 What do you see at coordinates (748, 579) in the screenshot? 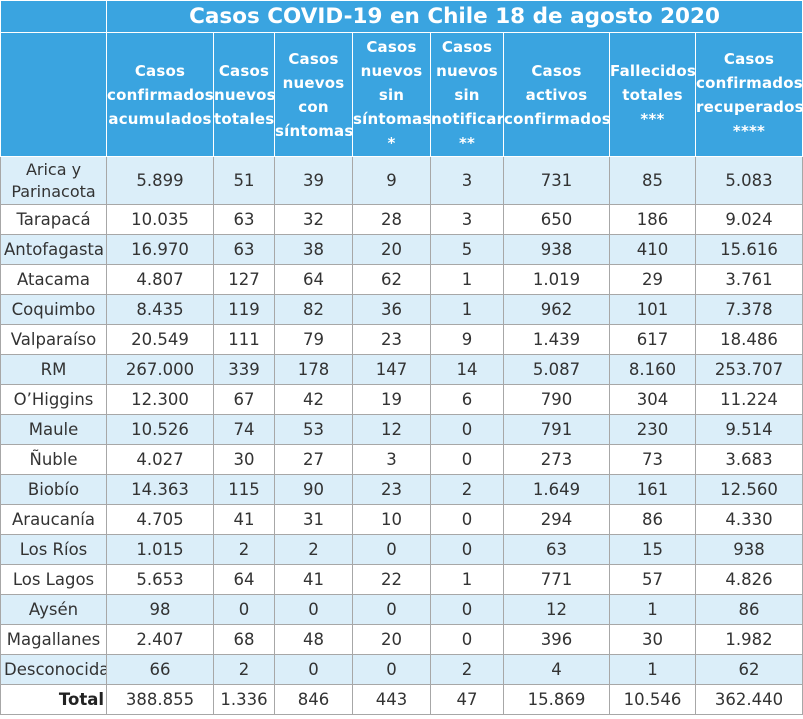
I see `table-cell: 4.826` at bounding box center [748, 579].